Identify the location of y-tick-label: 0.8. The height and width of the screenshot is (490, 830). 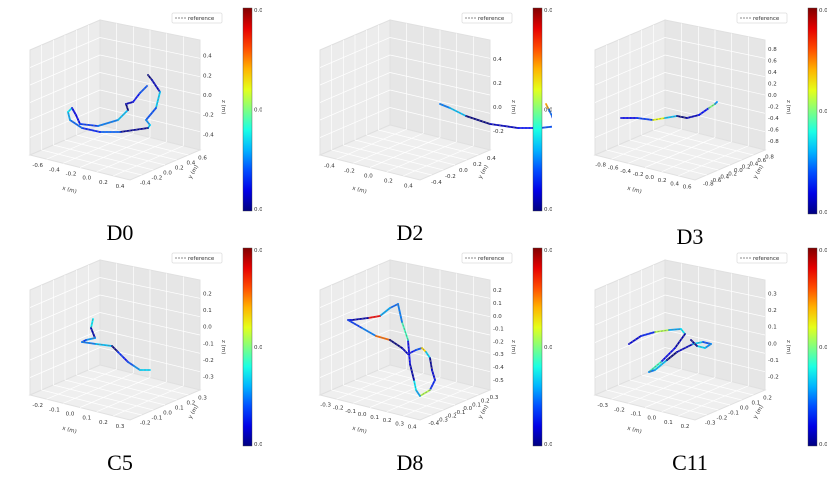
(769, 158).